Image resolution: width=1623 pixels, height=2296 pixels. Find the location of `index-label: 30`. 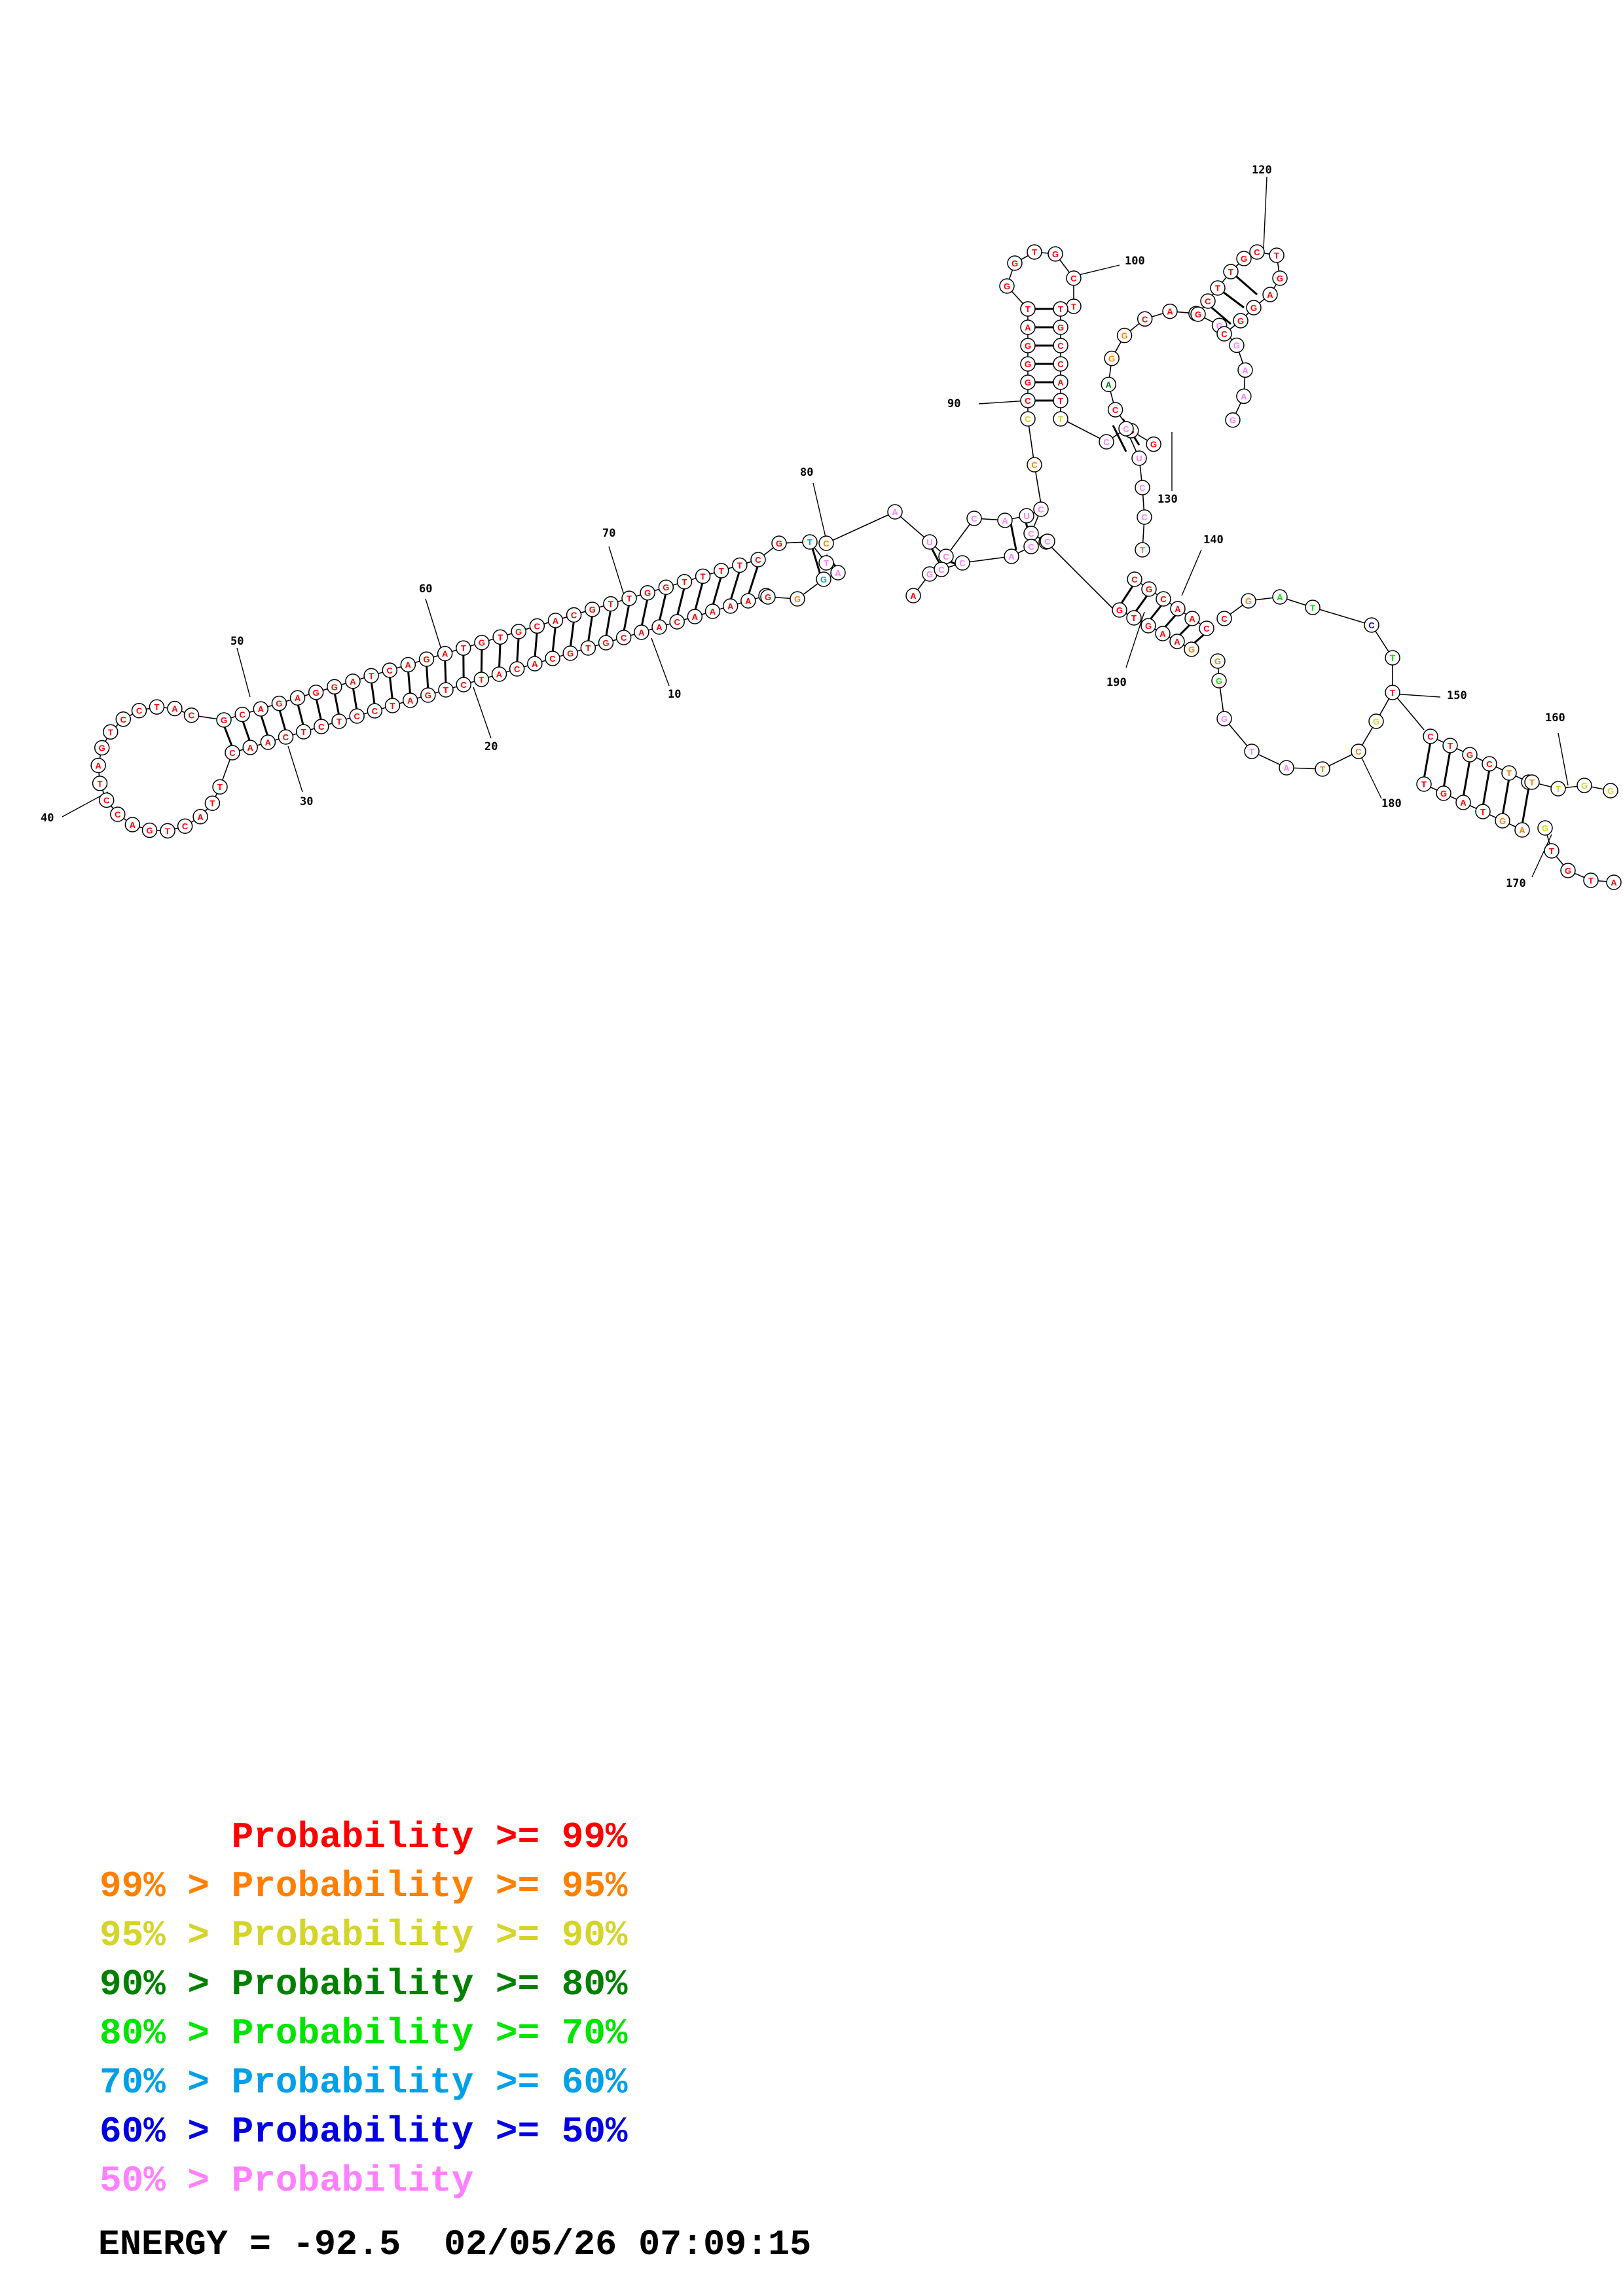

index-label: 30 is located at coordinates (306, 801).